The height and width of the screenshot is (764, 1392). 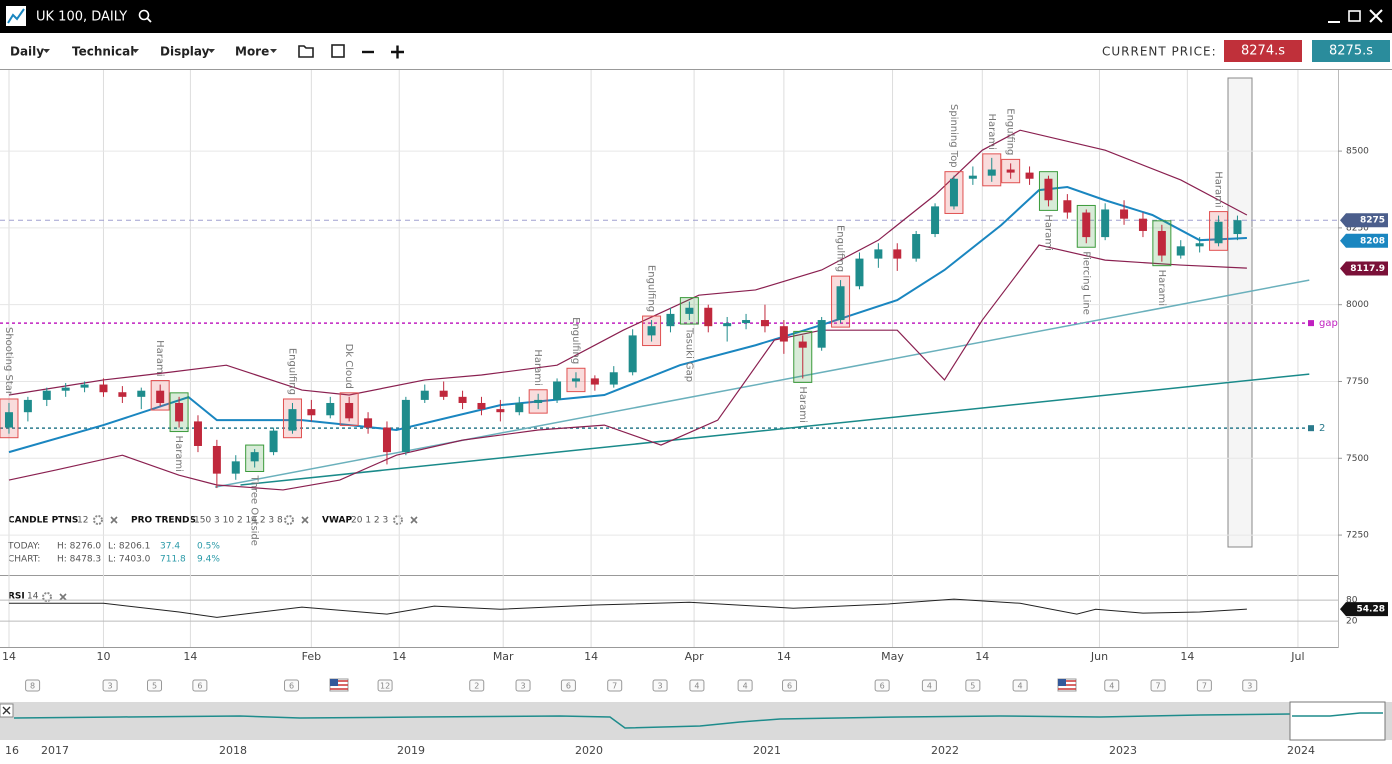 I want to click on event-count: 8, so click(x=32, y=686).